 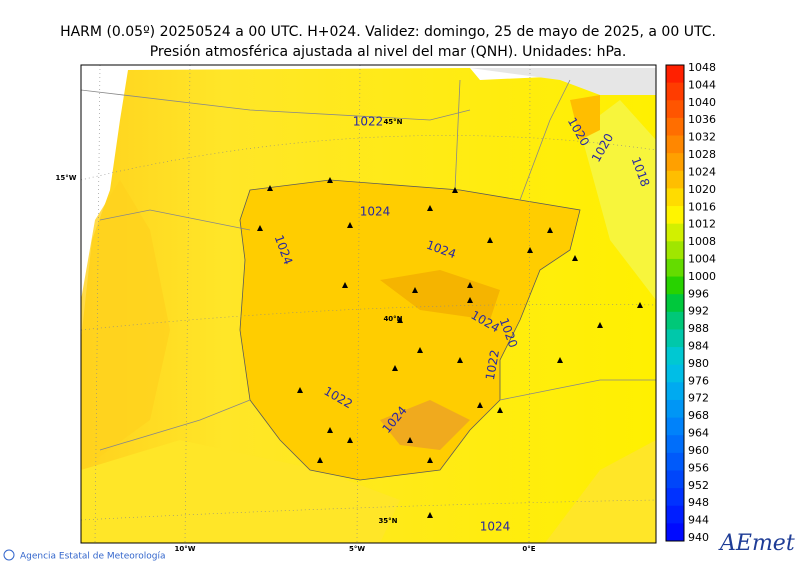 I want to click on colorbar-label: 1048, so click(x=702, y=67).